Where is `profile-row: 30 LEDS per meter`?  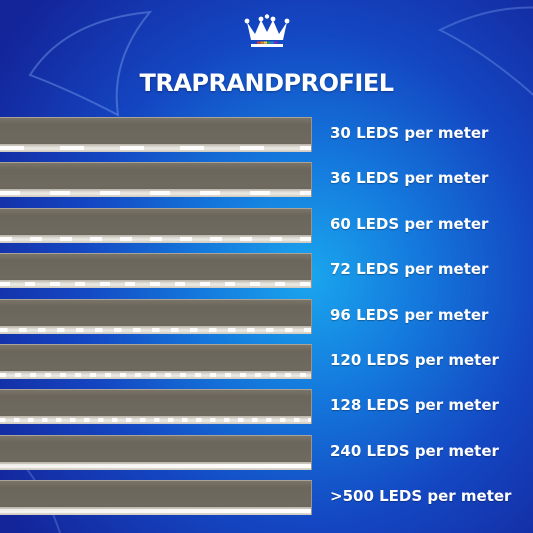 profile-row: 30 LEDS per meter is located at coordinates (266, 134).